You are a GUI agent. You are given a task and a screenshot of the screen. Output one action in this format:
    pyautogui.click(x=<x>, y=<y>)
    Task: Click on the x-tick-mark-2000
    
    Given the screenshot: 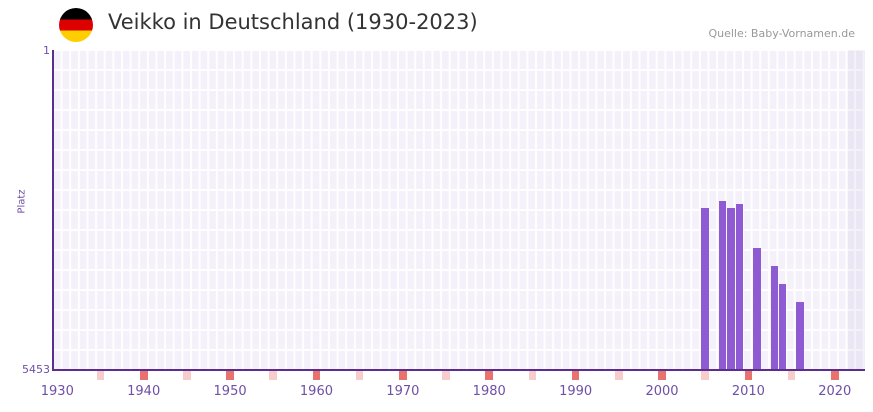 What is the action you would take?
    pyautogui.click(x=662, y=375)
    